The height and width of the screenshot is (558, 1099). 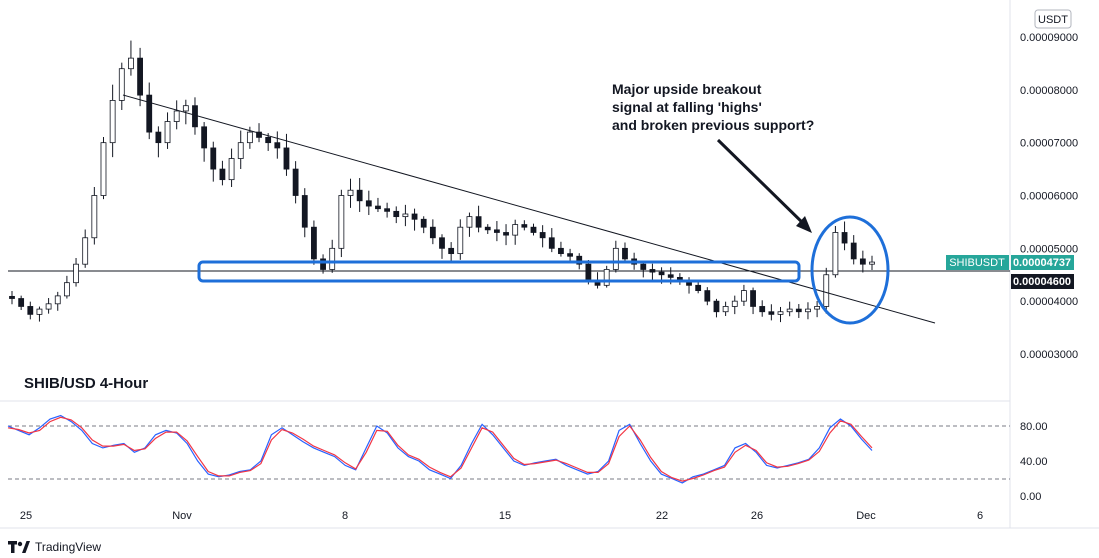 I want to click on level-price-tag, so click(x=1042, y=281).